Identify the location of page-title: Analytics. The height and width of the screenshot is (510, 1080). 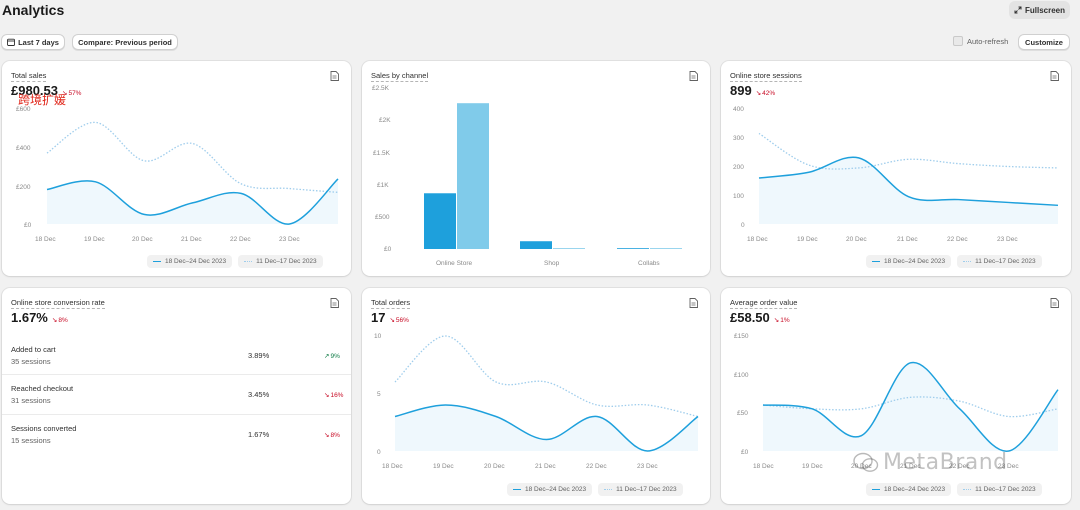
(33, 10).